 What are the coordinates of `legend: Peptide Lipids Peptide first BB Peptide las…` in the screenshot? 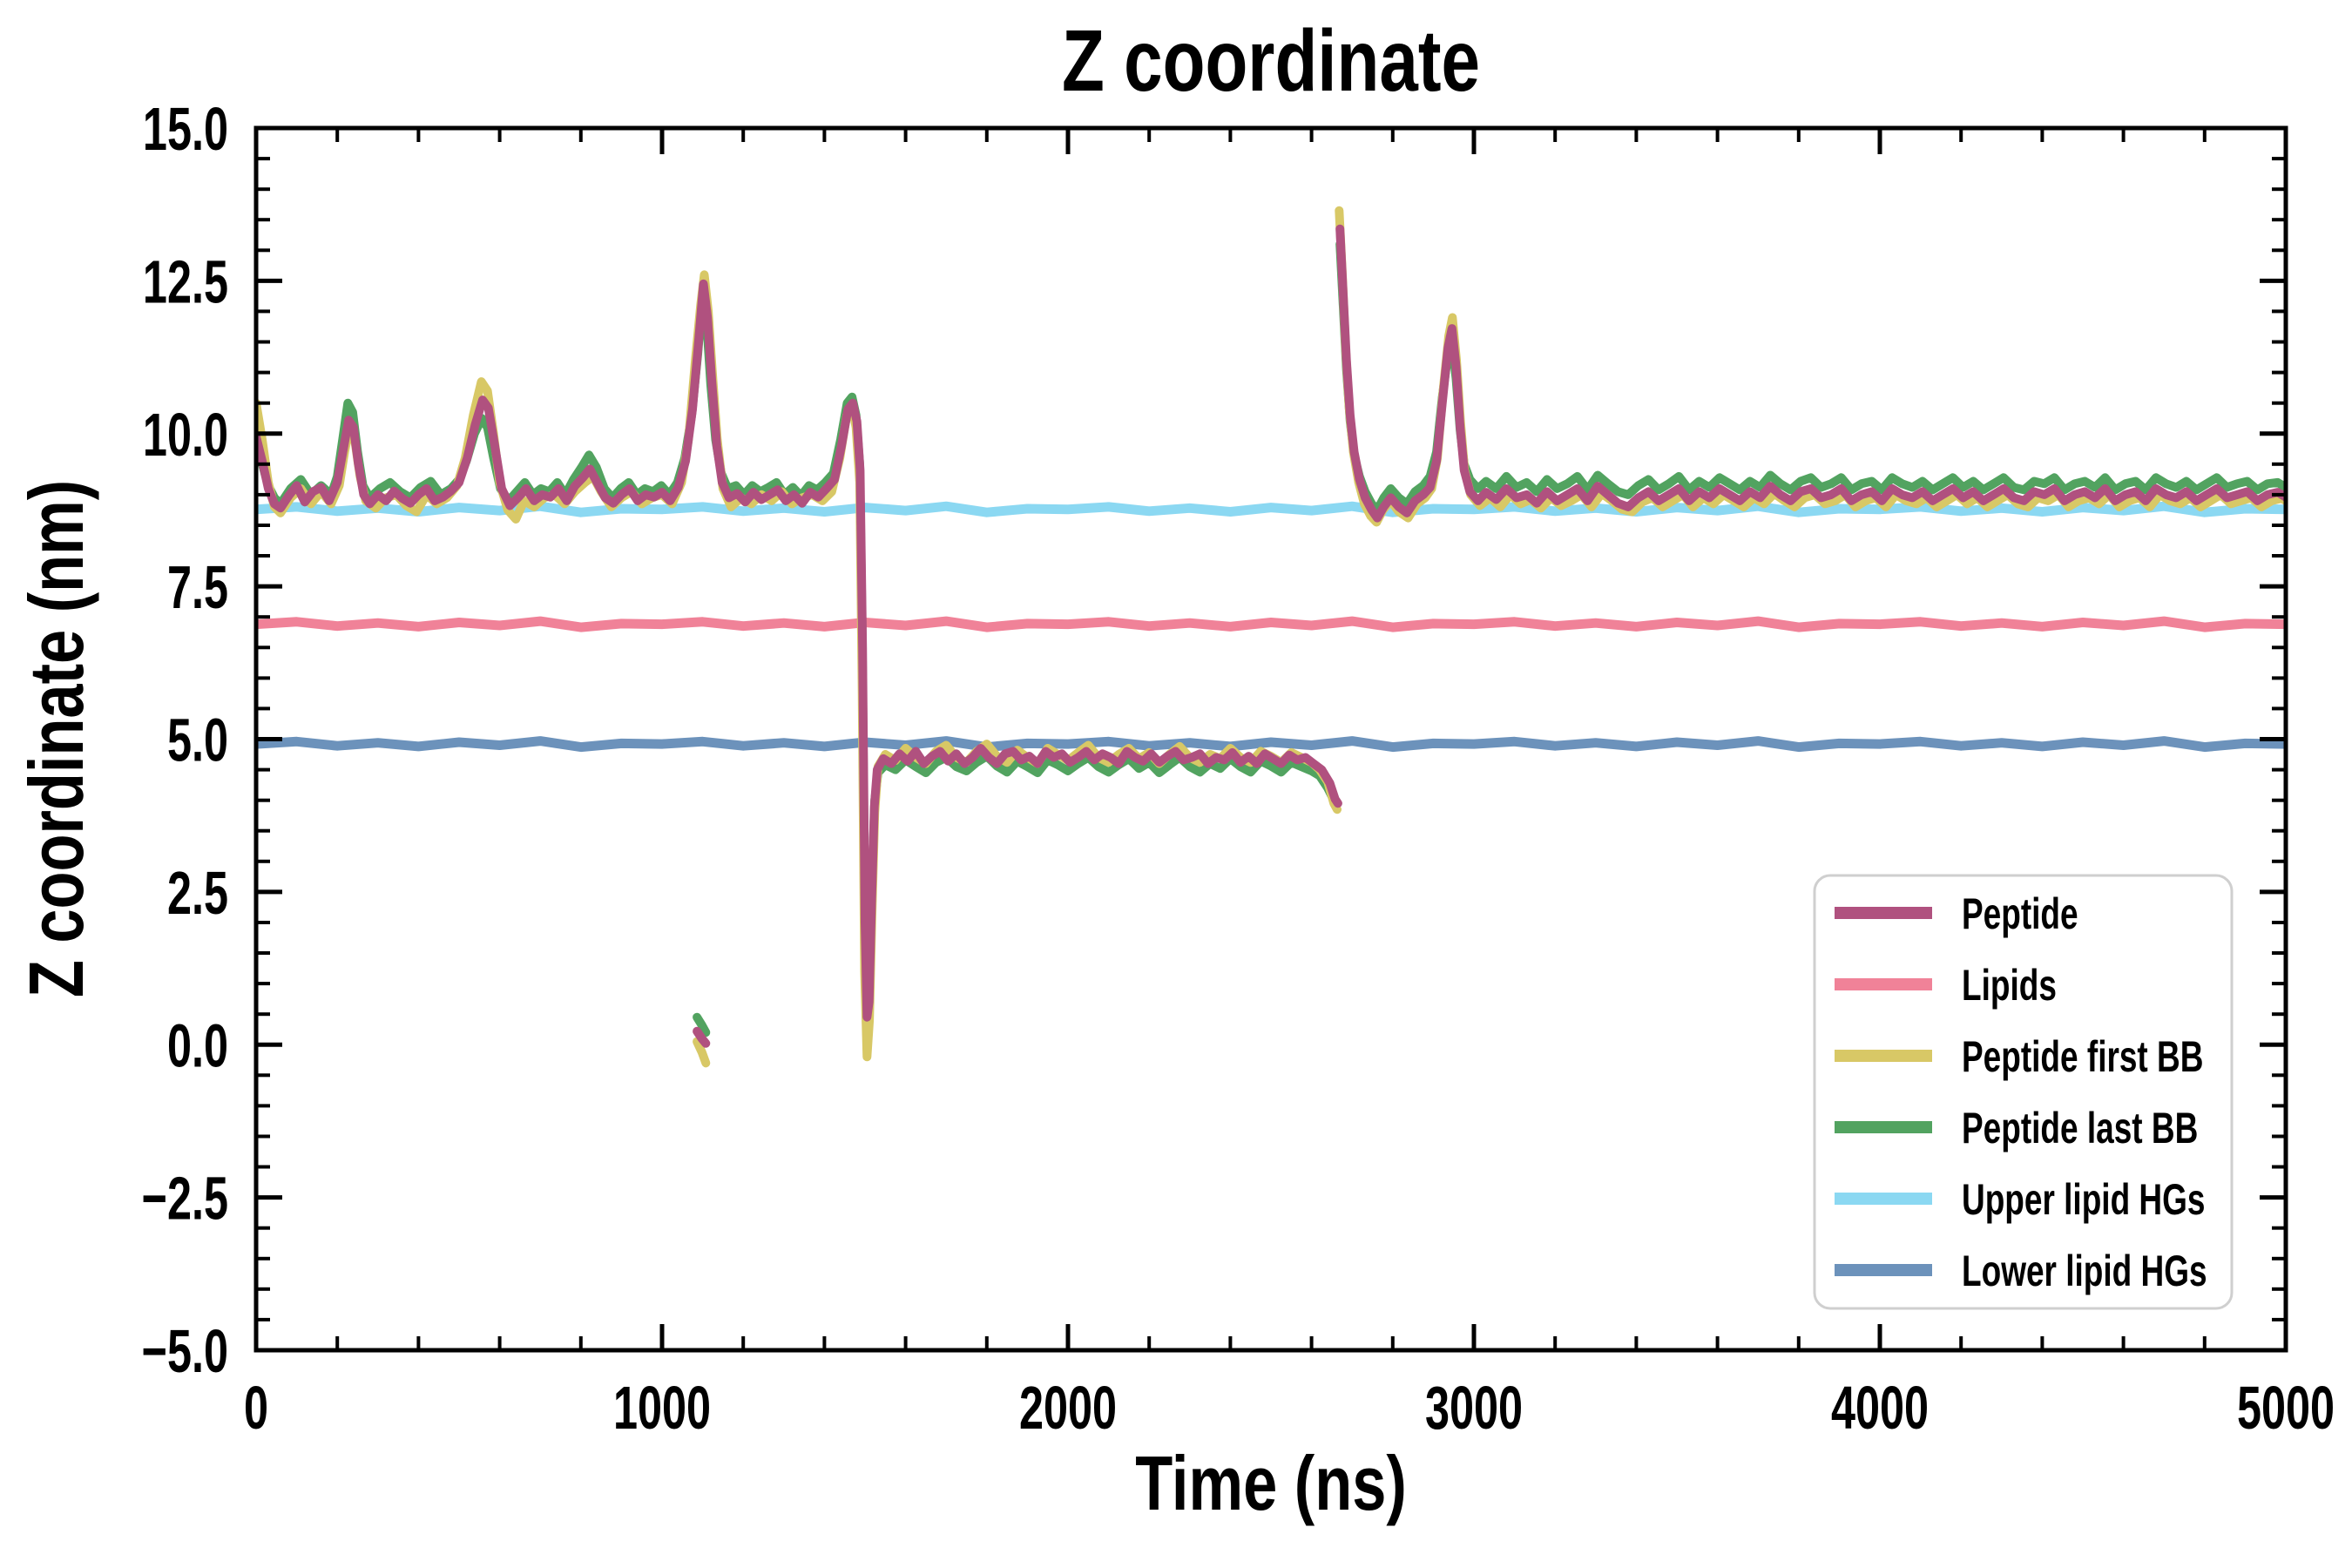 It's located at (2023, 1092).